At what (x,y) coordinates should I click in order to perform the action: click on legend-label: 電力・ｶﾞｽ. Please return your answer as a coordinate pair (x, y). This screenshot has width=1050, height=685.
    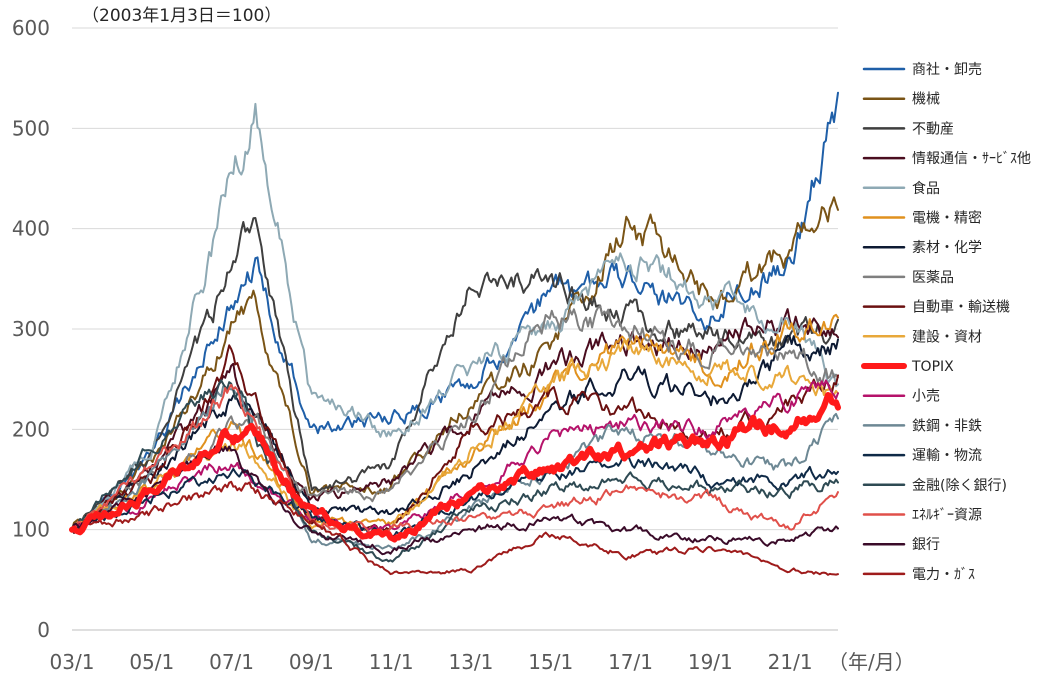
    Looking at the image, I should click on (943, 575).